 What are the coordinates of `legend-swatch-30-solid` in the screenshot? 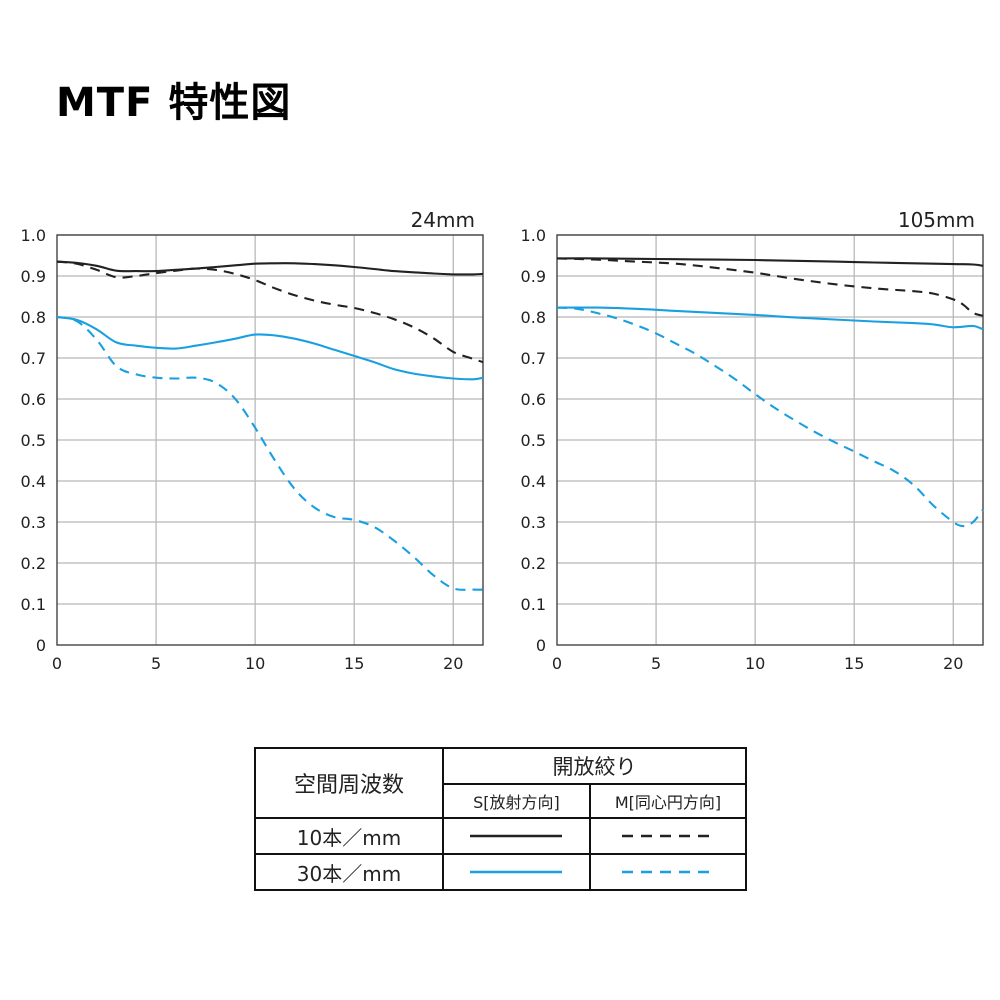 It's located at (516, 872).